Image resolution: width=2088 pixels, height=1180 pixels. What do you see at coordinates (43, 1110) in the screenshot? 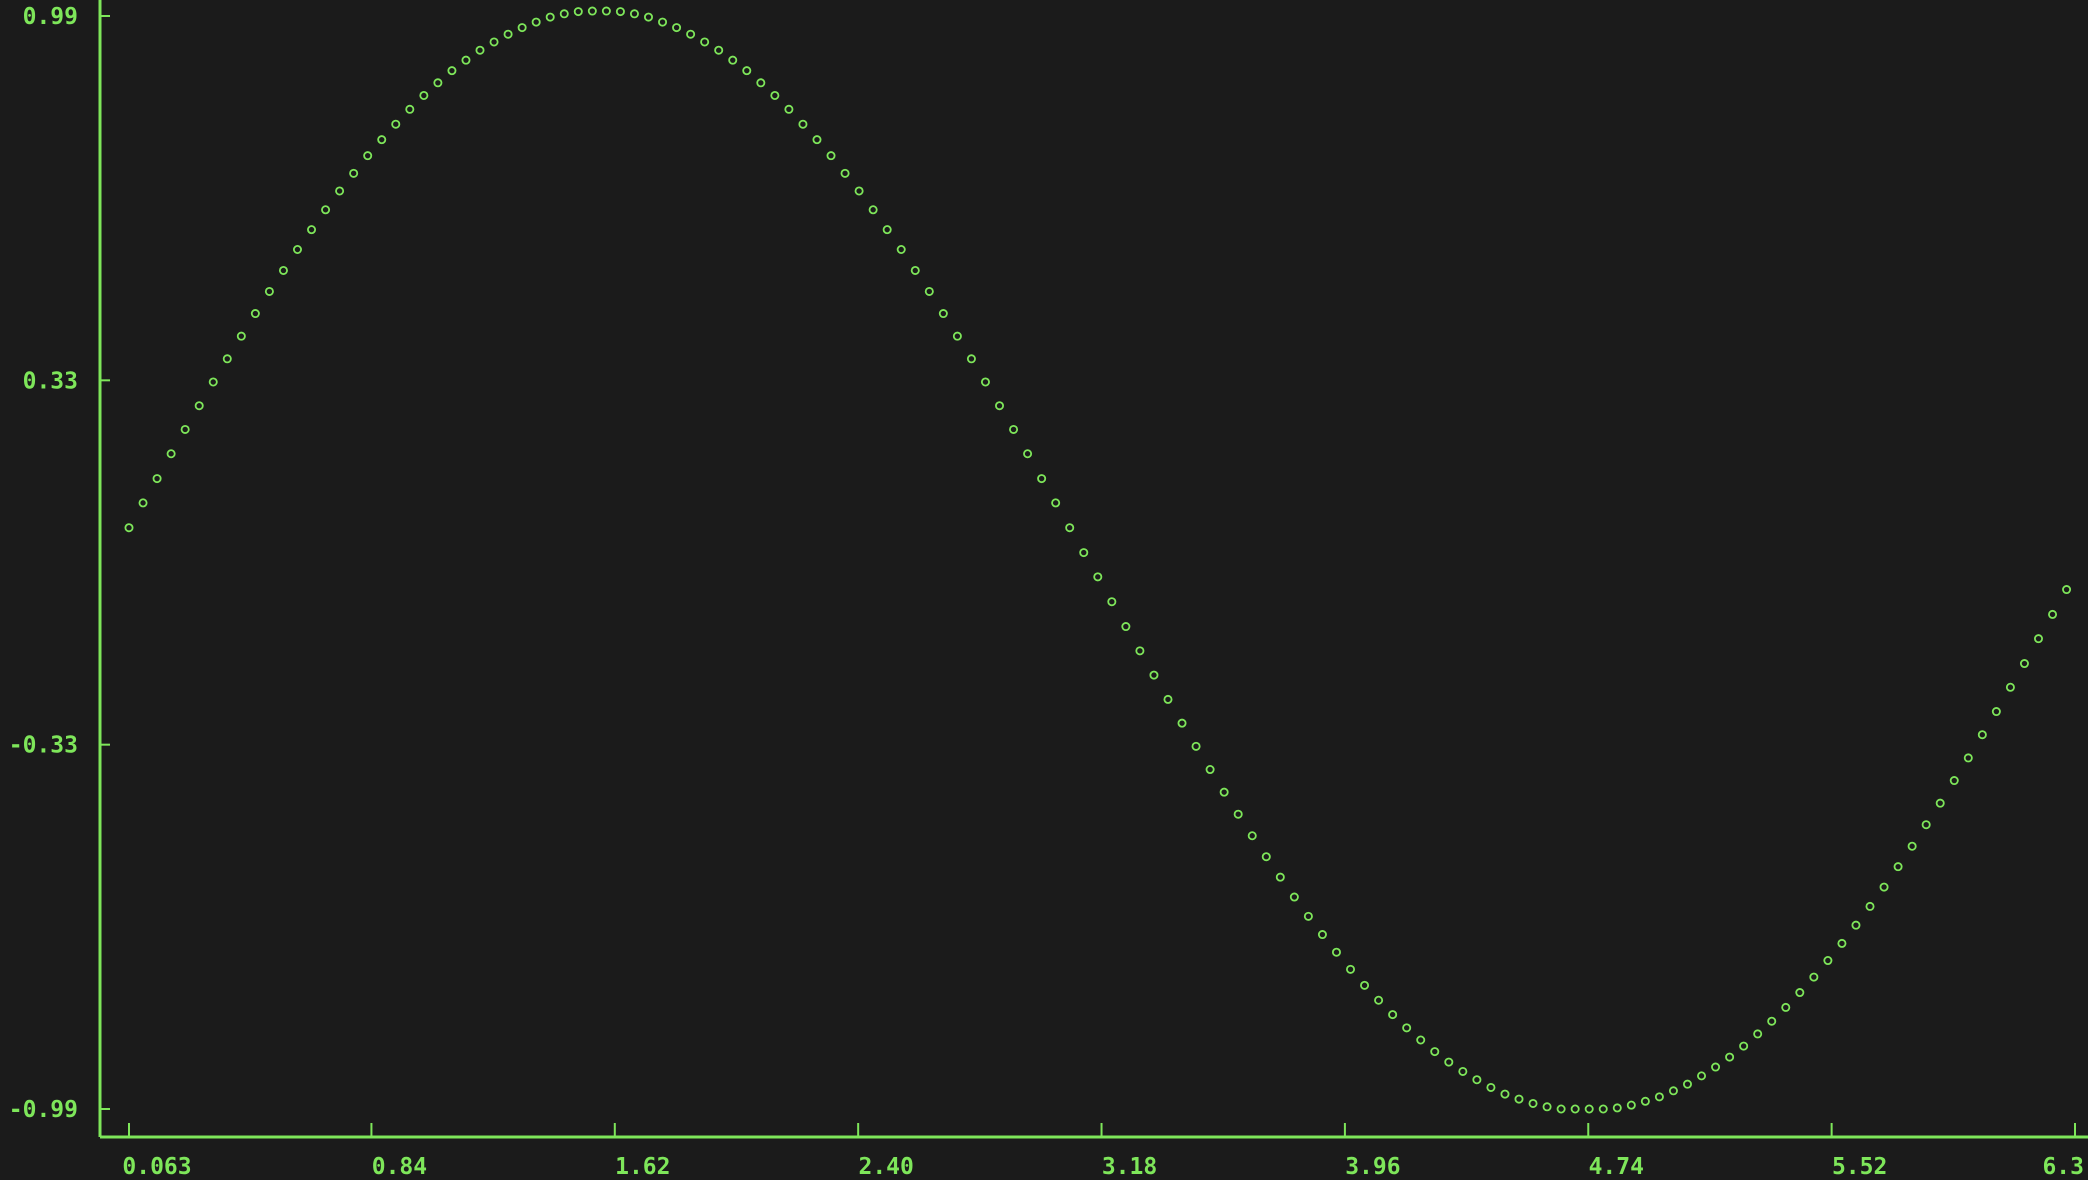
I see `y-tick-label: -0.99` at bounding box center [43, 1110].